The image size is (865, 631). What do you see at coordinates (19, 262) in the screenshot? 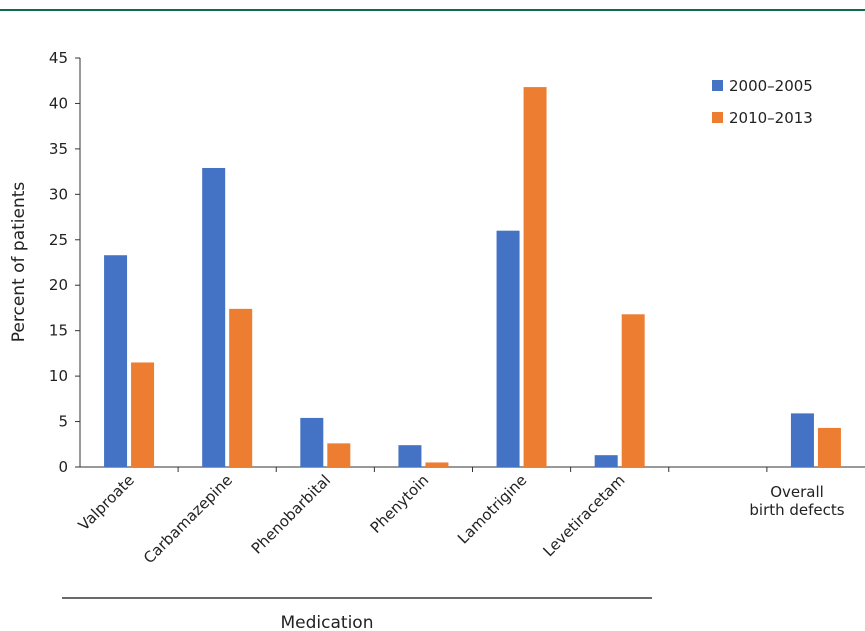
I see `y-axis-title: Percent of patients` at bounding box center [19, 262].